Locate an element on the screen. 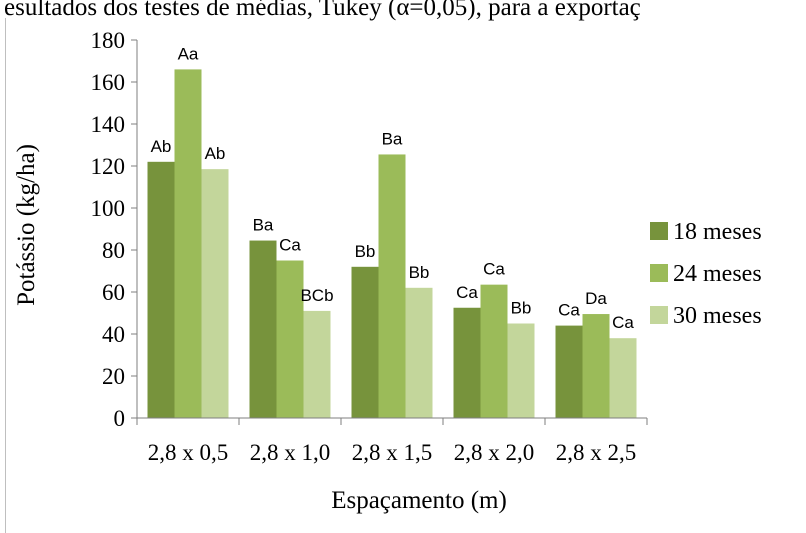  legend-label: 24 meses is located at coordinates (717, 274).